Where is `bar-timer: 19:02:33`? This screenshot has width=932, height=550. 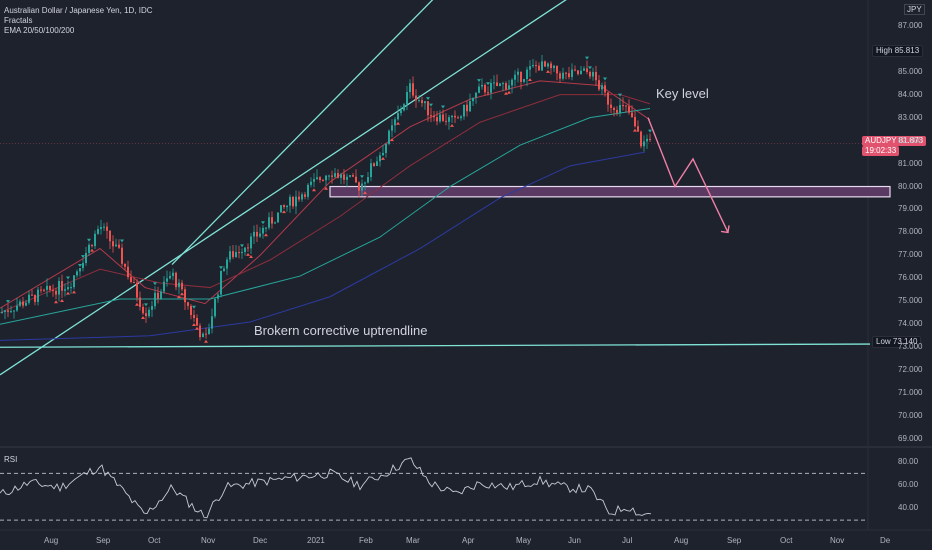
bar-timer: 19:02:33 is located at coordinates (881, 151).